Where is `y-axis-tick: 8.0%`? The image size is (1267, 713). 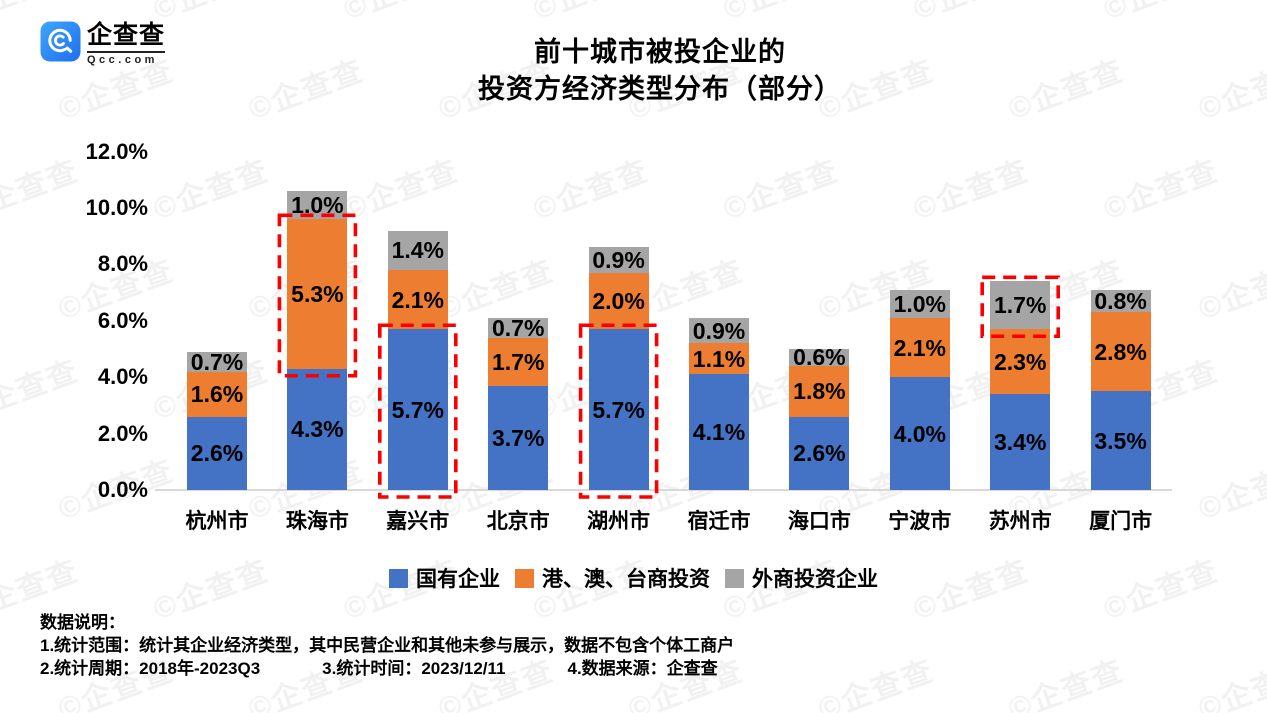 y-axis-tick: 8.0% is located at coordinates (122, 264).